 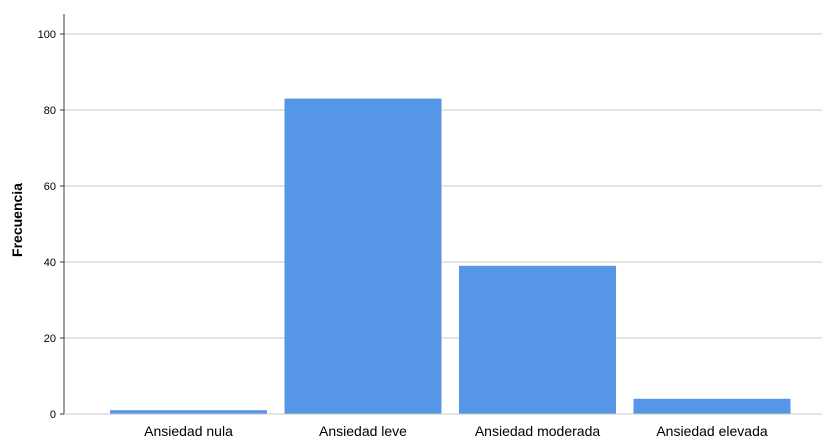 I want to click on y-tick-label: 0, so click(x=53, y=415).